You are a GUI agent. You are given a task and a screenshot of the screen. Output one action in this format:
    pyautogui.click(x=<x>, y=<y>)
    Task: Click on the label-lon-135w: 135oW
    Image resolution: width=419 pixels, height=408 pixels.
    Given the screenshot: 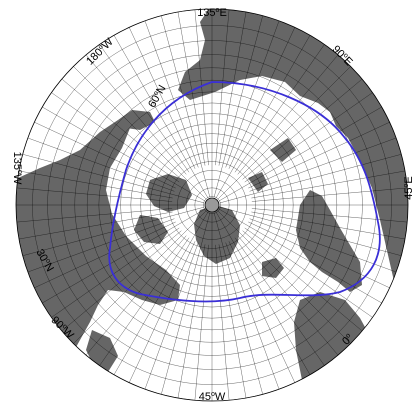 What is the action you would take?
    pyautogui.click(x=17, y=168)
    